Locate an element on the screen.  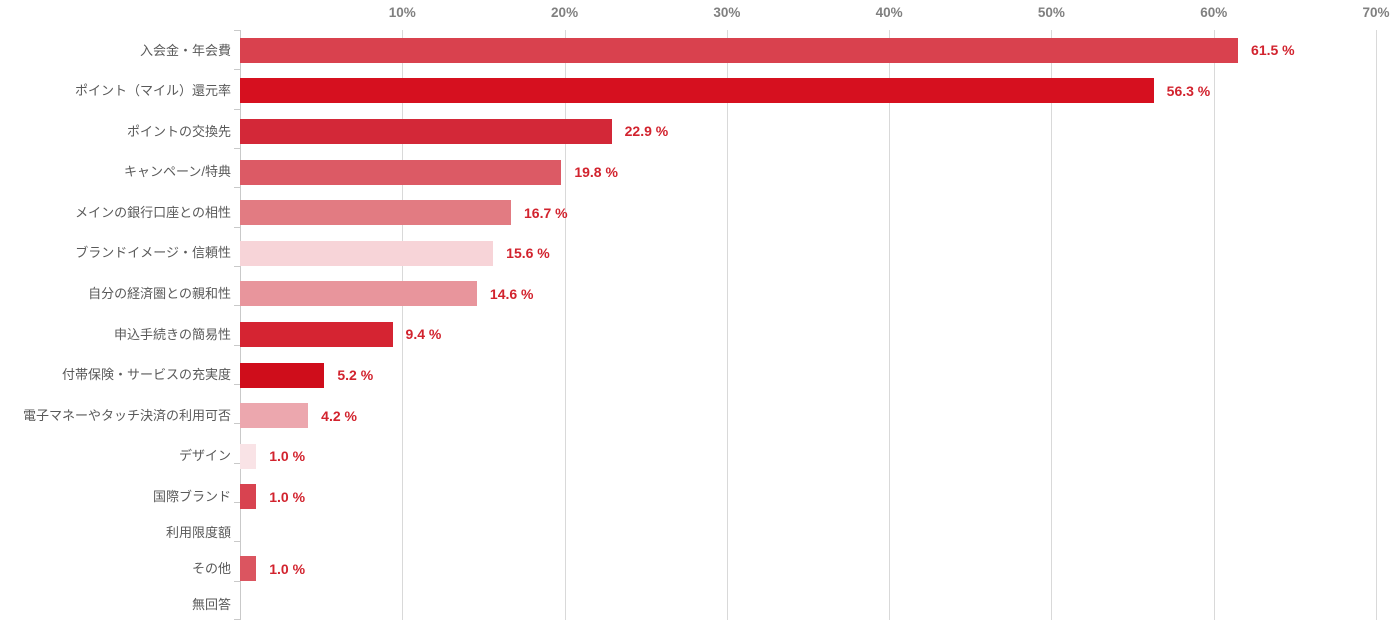
chart-row: 申込手続きの簡易性 9.4 % is located at coordinates (697, 334).